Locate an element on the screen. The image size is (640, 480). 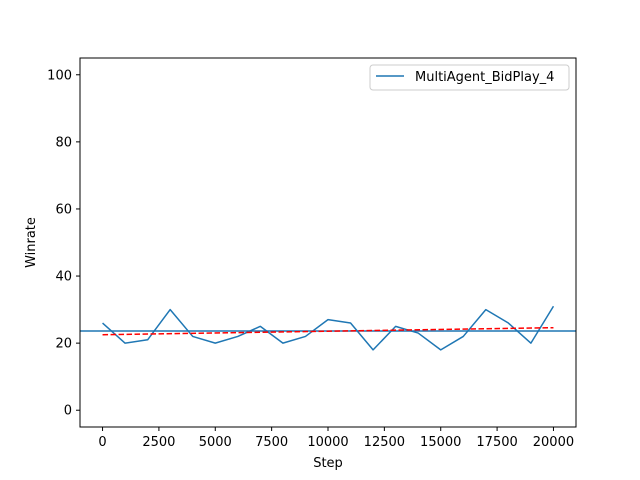
legend: MultiAgent_BidPlay_4 is located at coordinates (469, 77).